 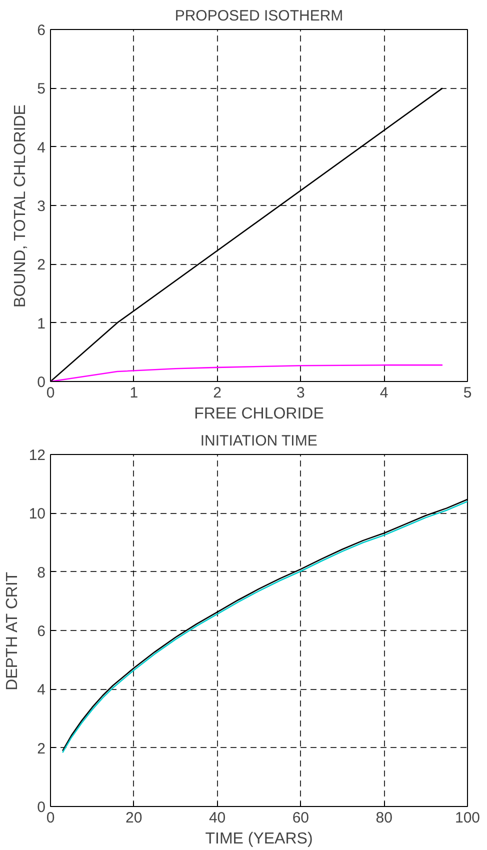 What do you see at coordinates (384, 818) in the screenshot?
I see `x-tick-label: 80` at bounding box center [384, 818].